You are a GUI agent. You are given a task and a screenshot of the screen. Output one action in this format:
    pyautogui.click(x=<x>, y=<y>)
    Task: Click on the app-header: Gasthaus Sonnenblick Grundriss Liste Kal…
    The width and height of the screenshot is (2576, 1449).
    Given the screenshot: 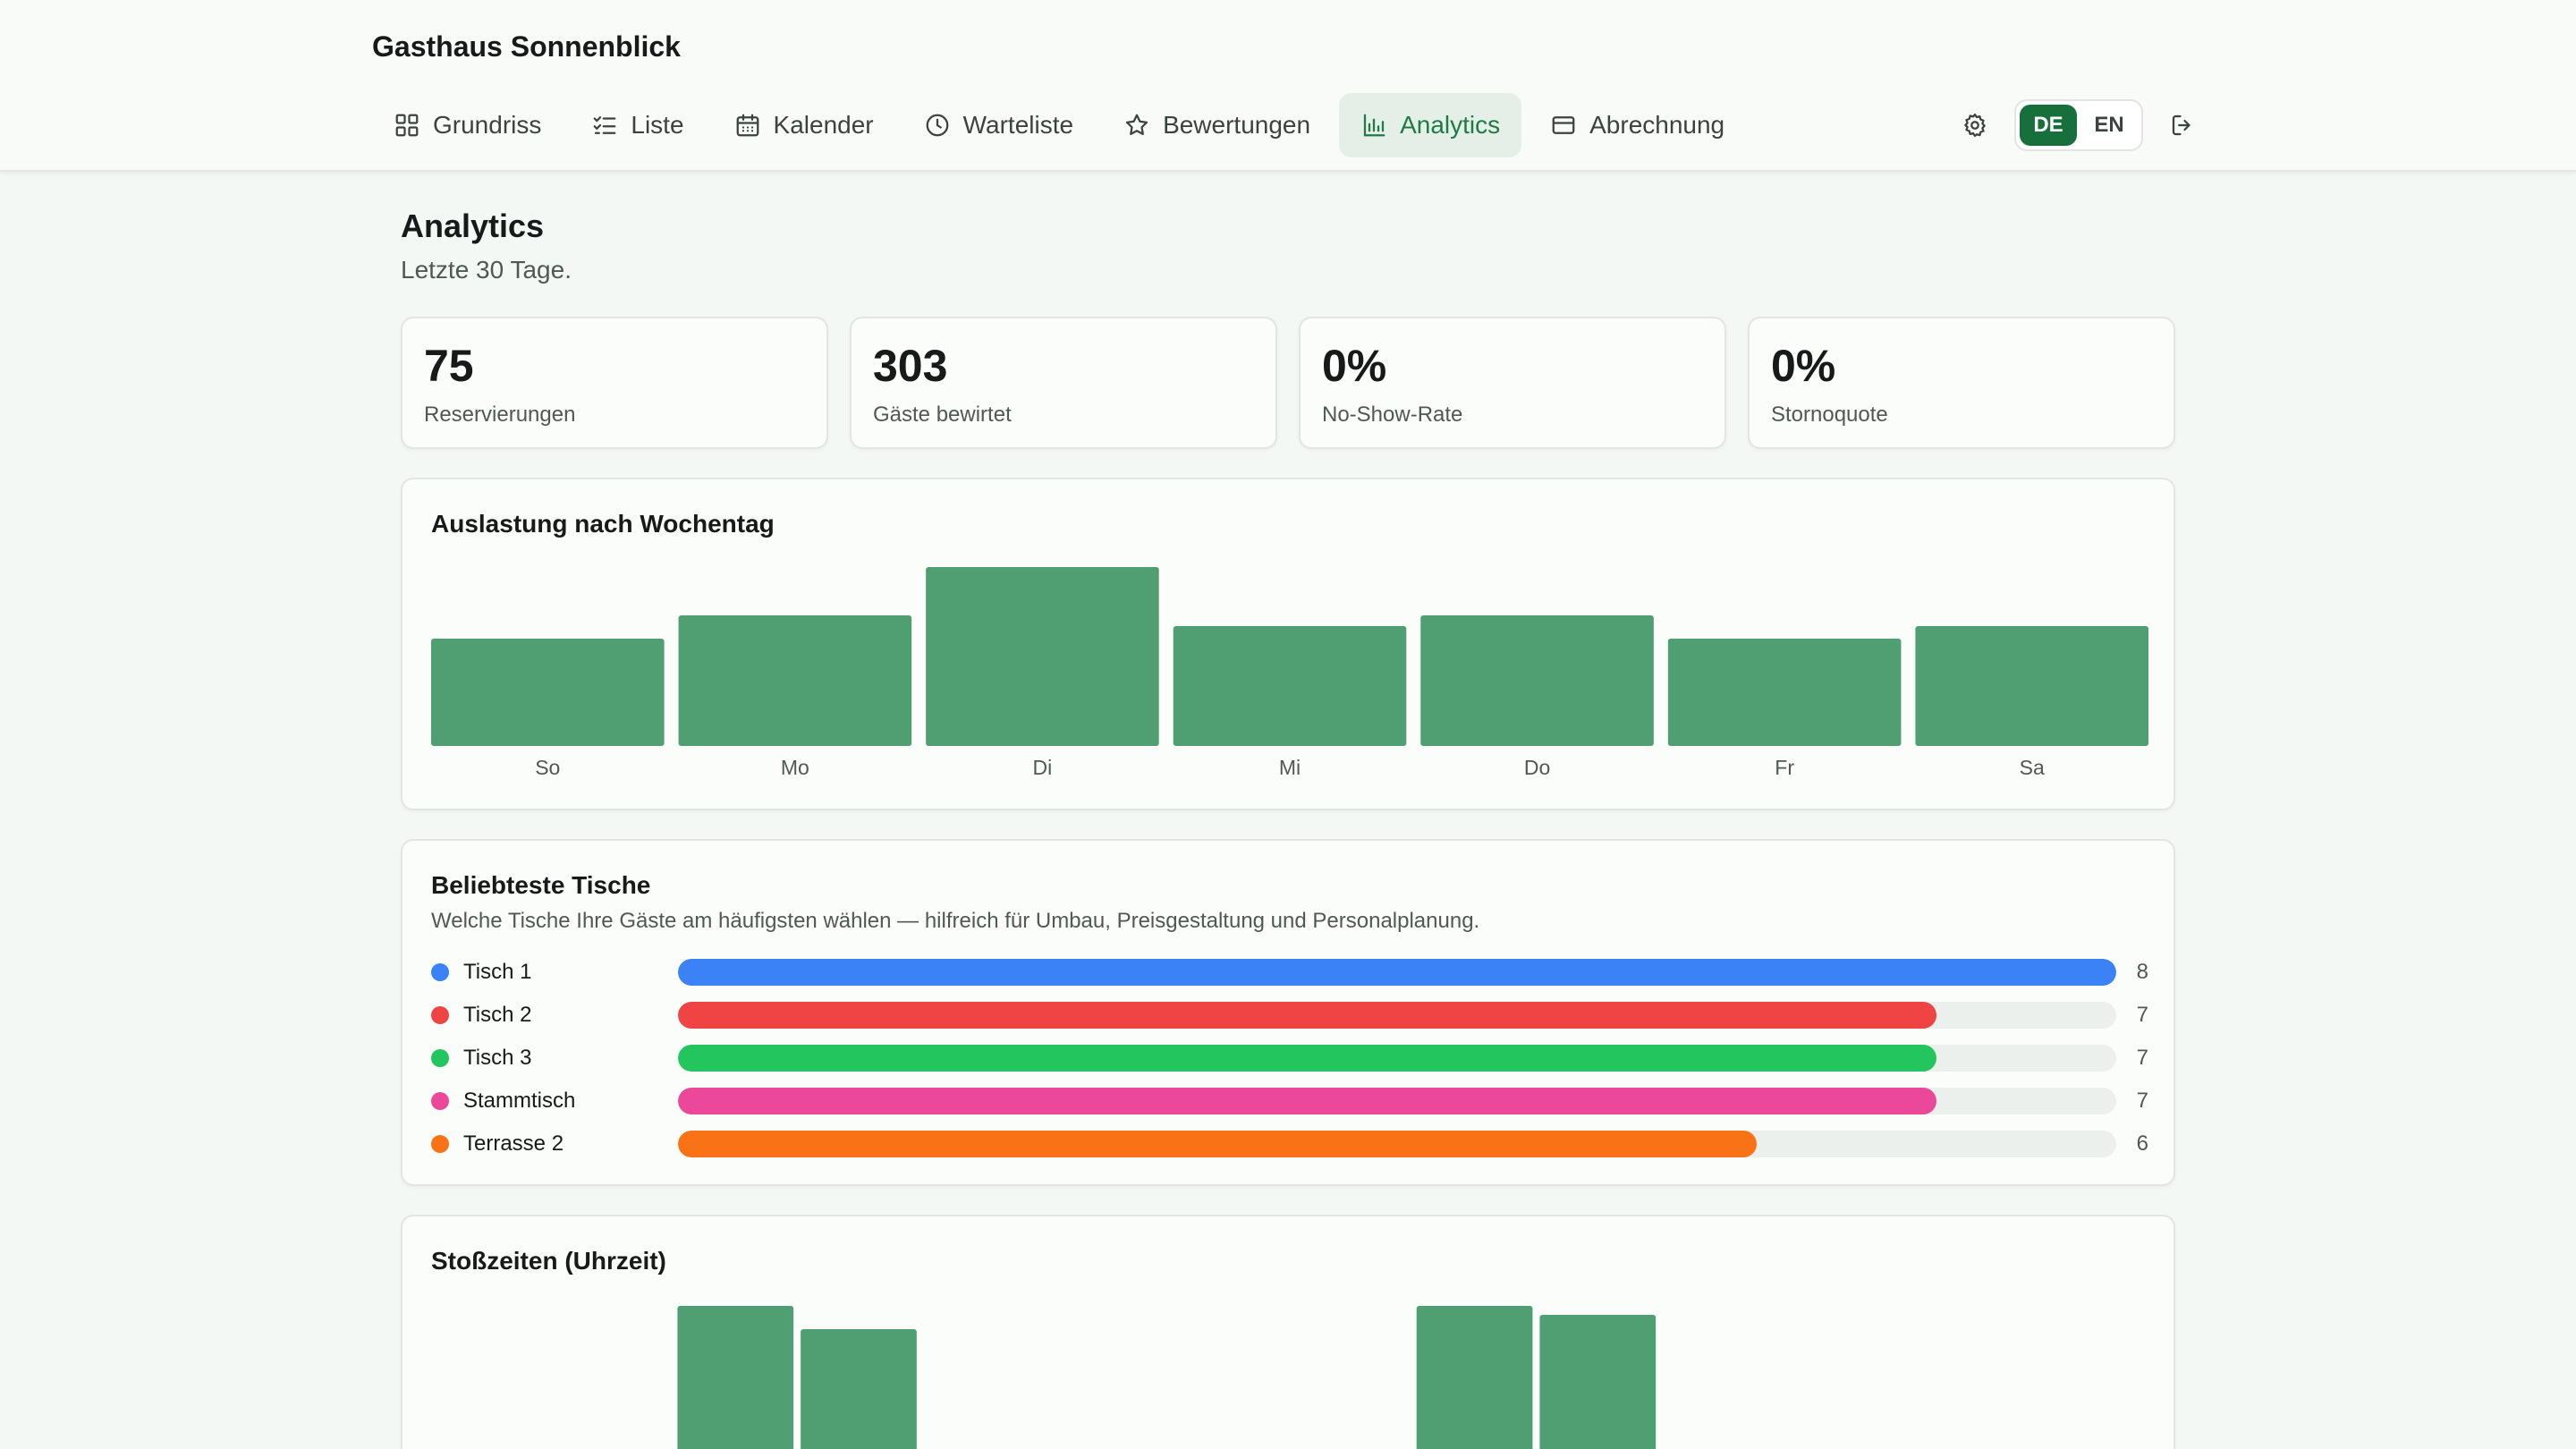 What is the action you would take?
    pyautogui.click(x=1288, y=86)
    